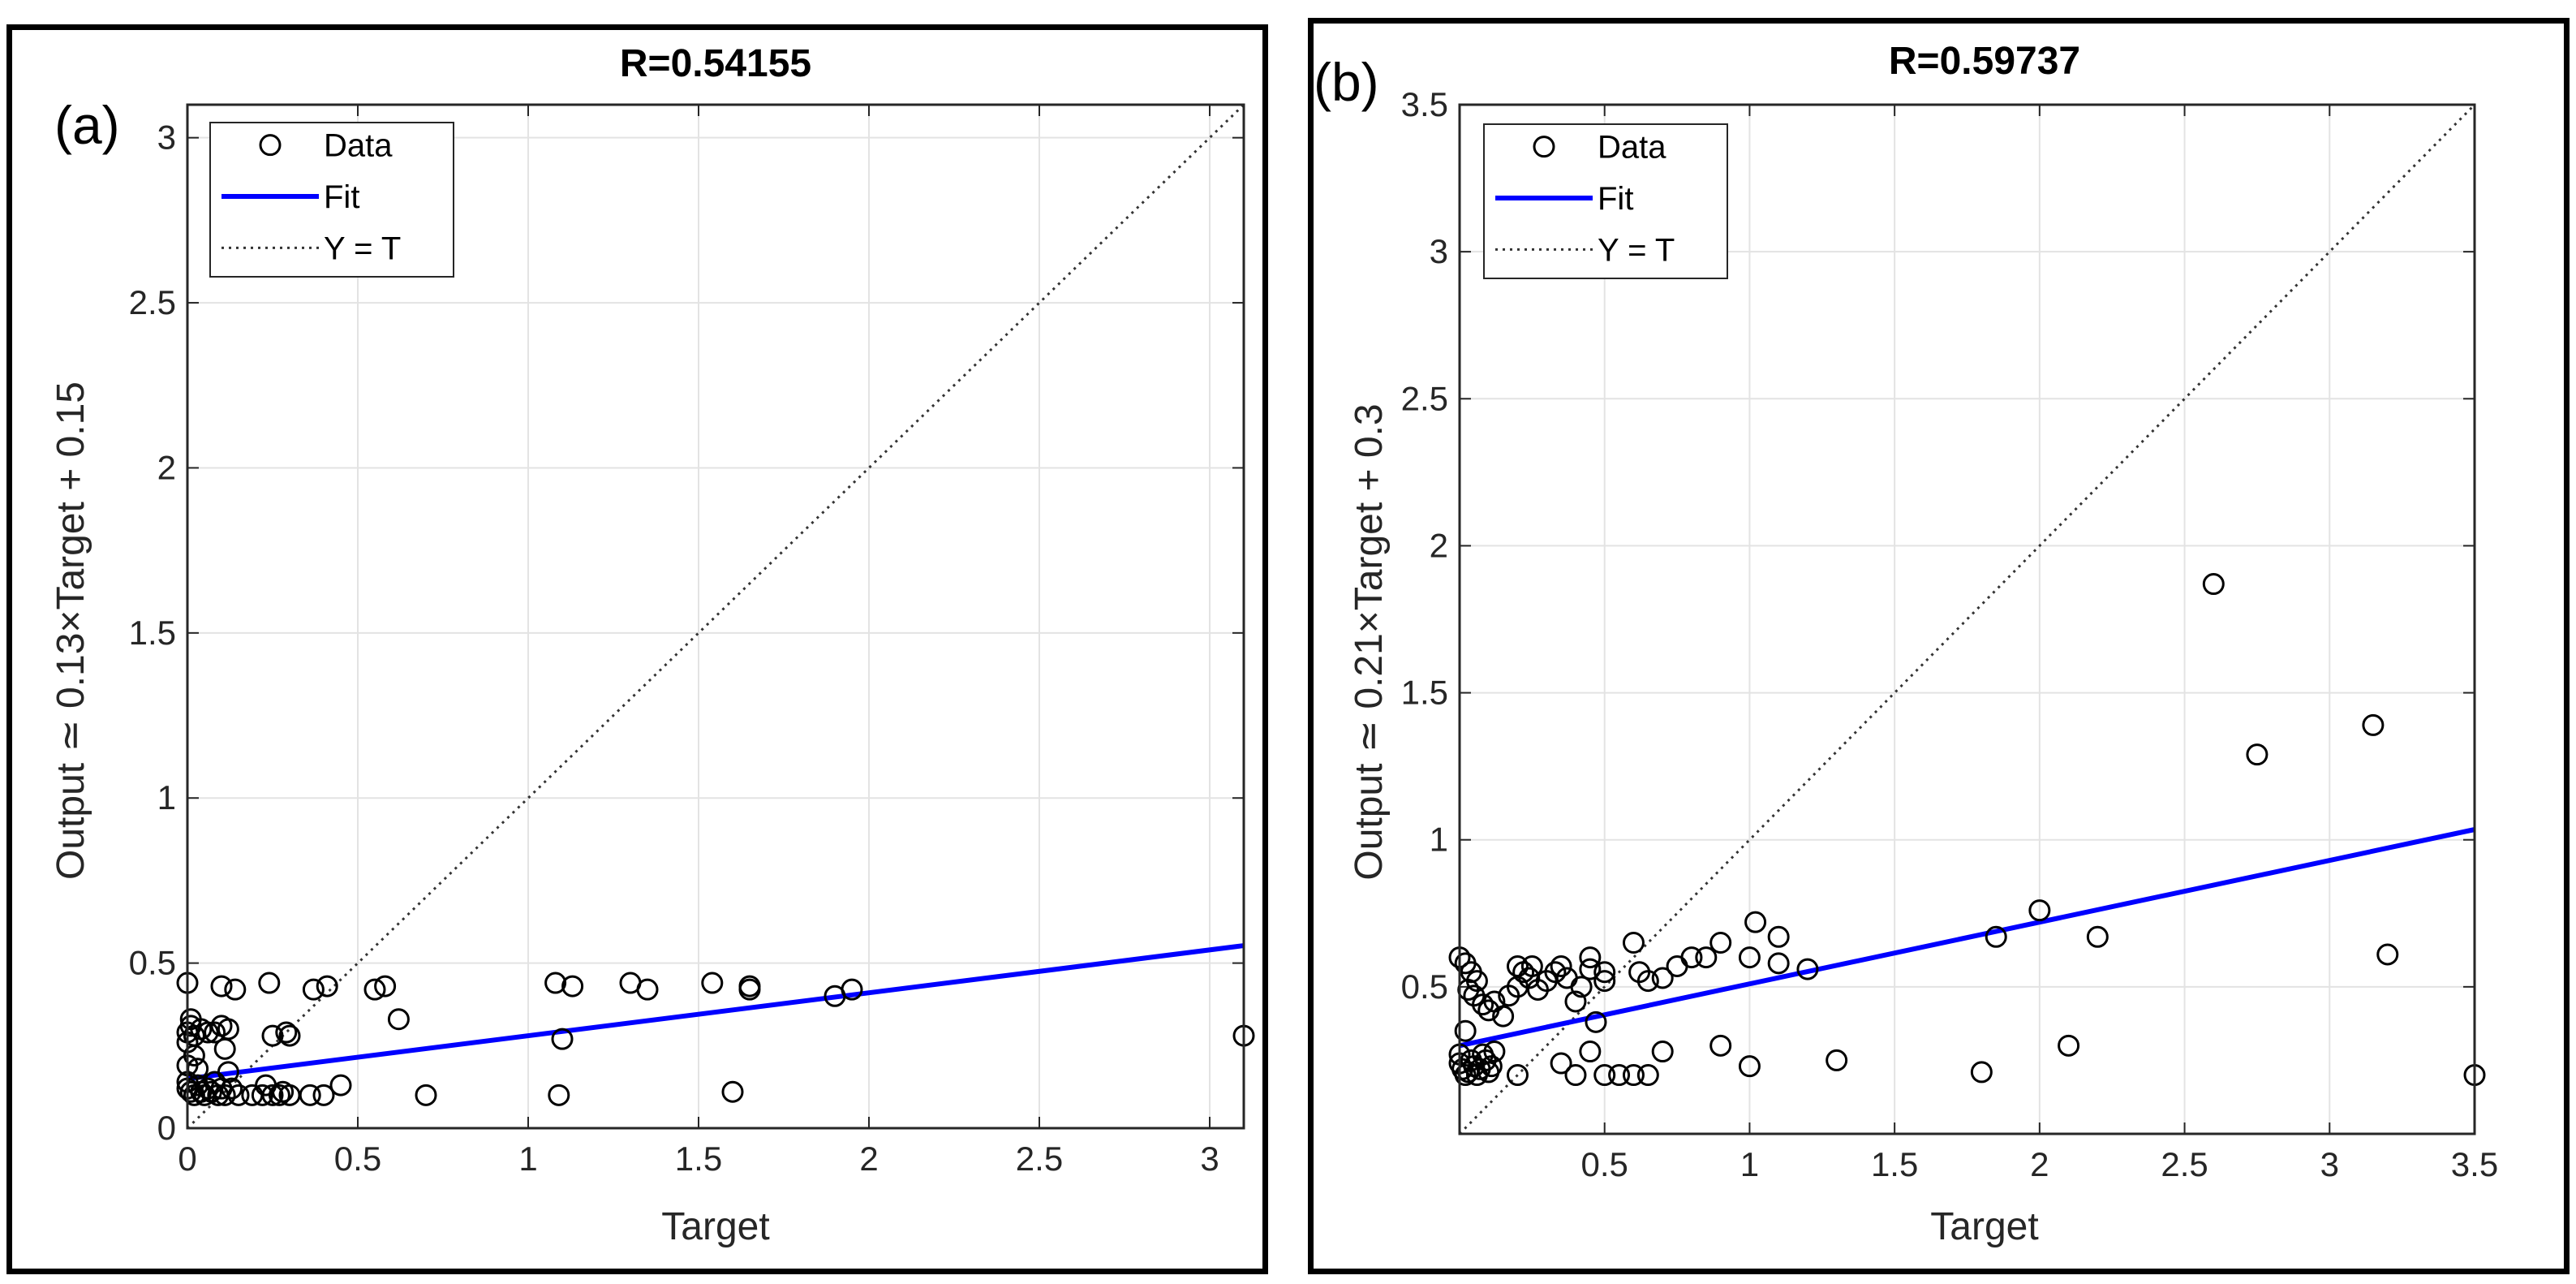  I want to click on charta-ytick-label: 3, so click(166, 137).